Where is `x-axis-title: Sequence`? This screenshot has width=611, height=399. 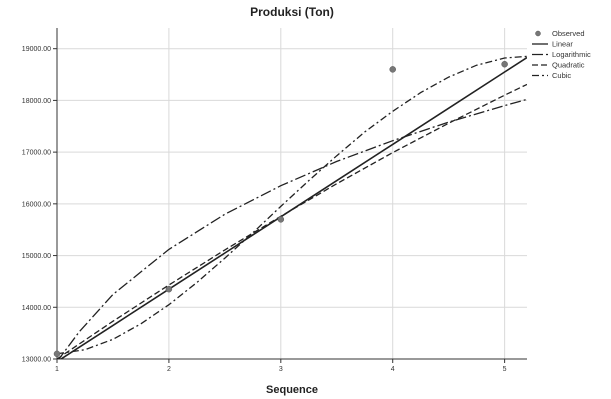
x-axis-title: Sequence is located at coordinates (292, 390).